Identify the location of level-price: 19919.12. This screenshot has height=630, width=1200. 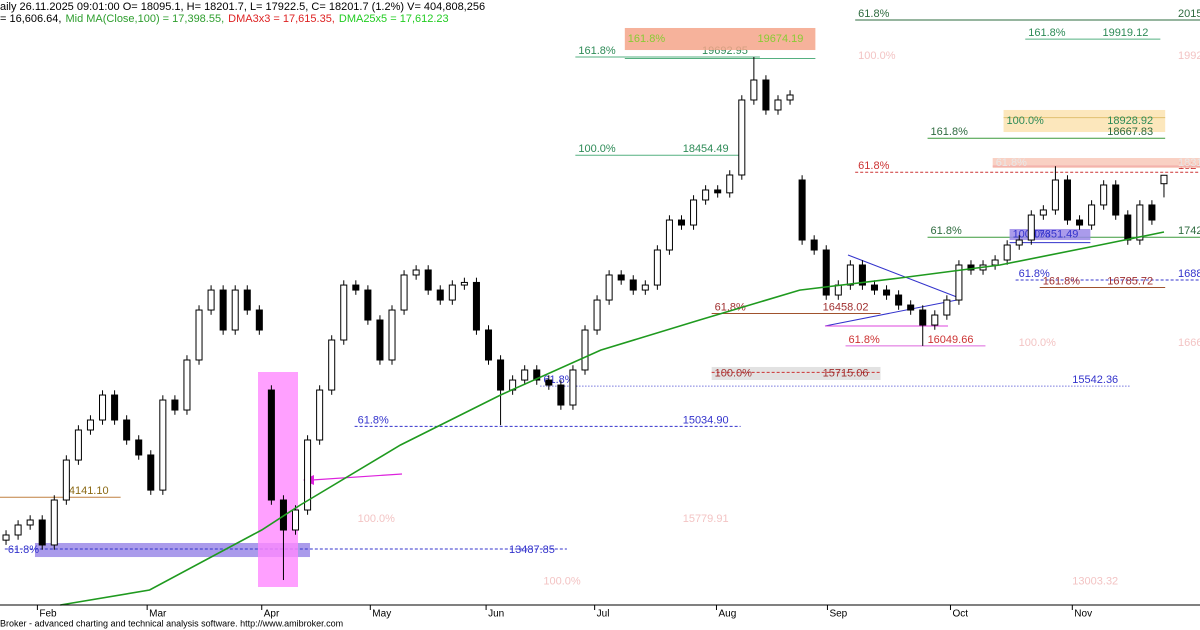
(1125, 33).